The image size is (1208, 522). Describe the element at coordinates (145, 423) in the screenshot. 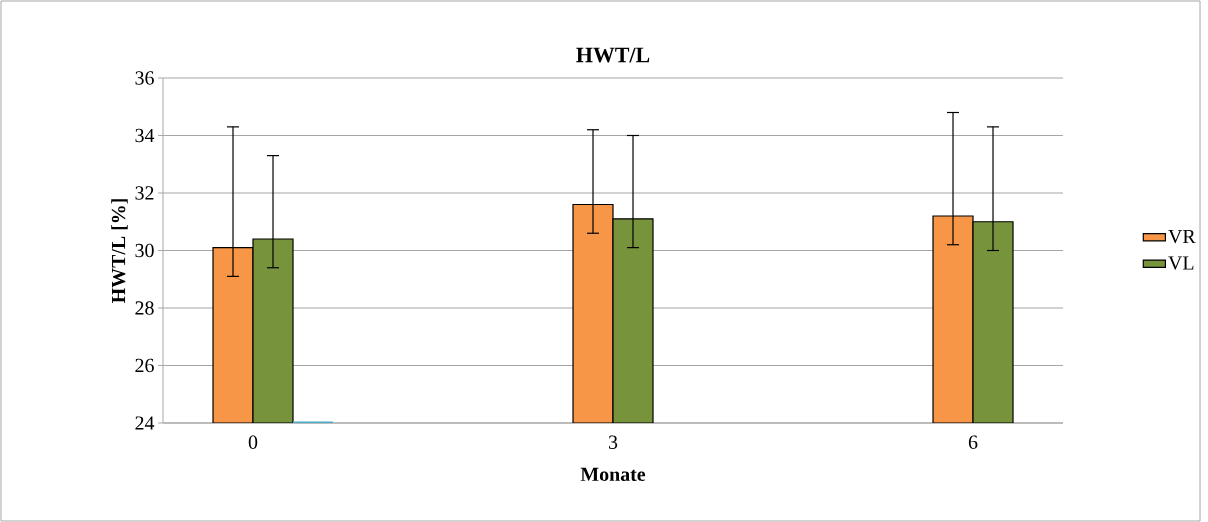

I see `y-tick-label: 24` at that location.